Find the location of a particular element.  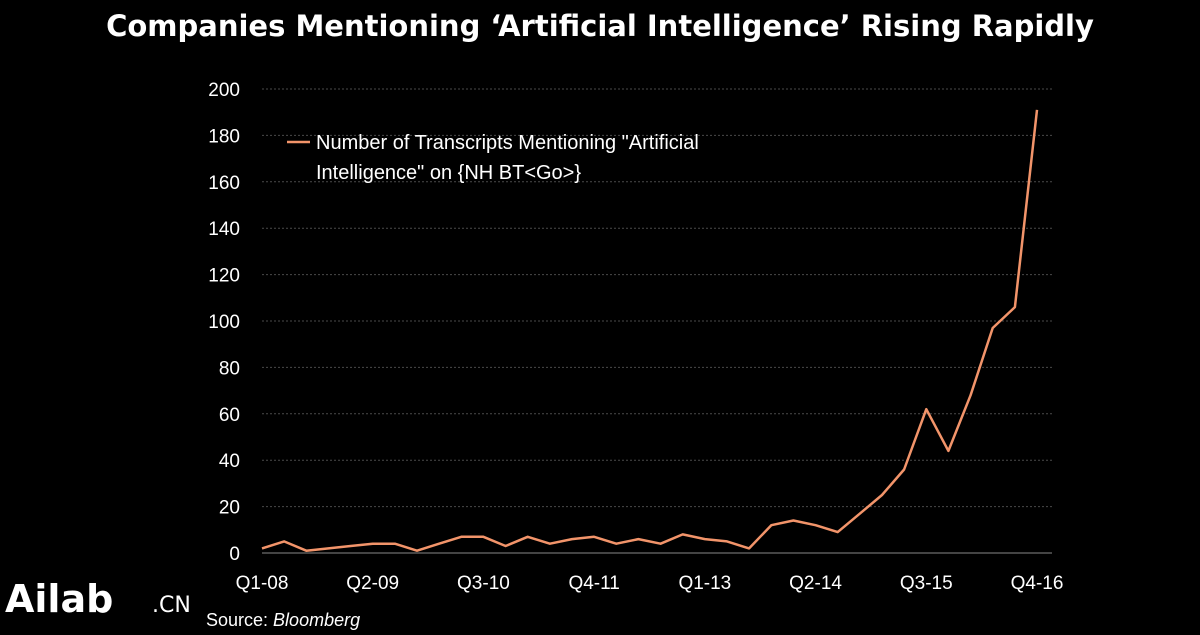

source-label: Source: is located at coordinates (239, 620).